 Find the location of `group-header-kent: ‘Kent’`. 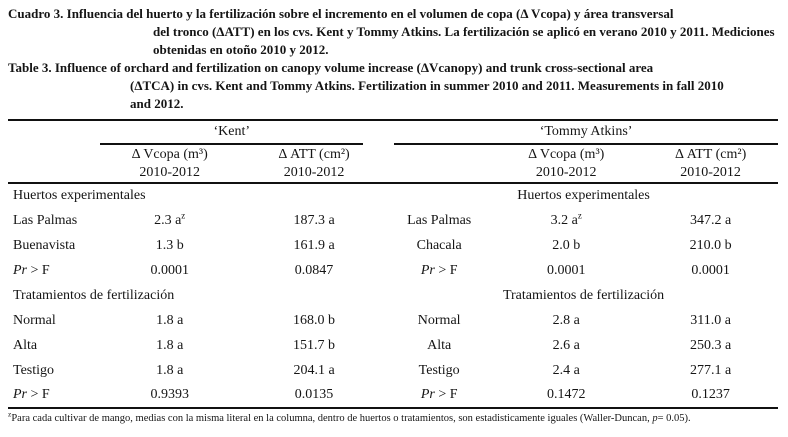

group-header-kent: ‘Kent’ is located at coordinates (244, 132).